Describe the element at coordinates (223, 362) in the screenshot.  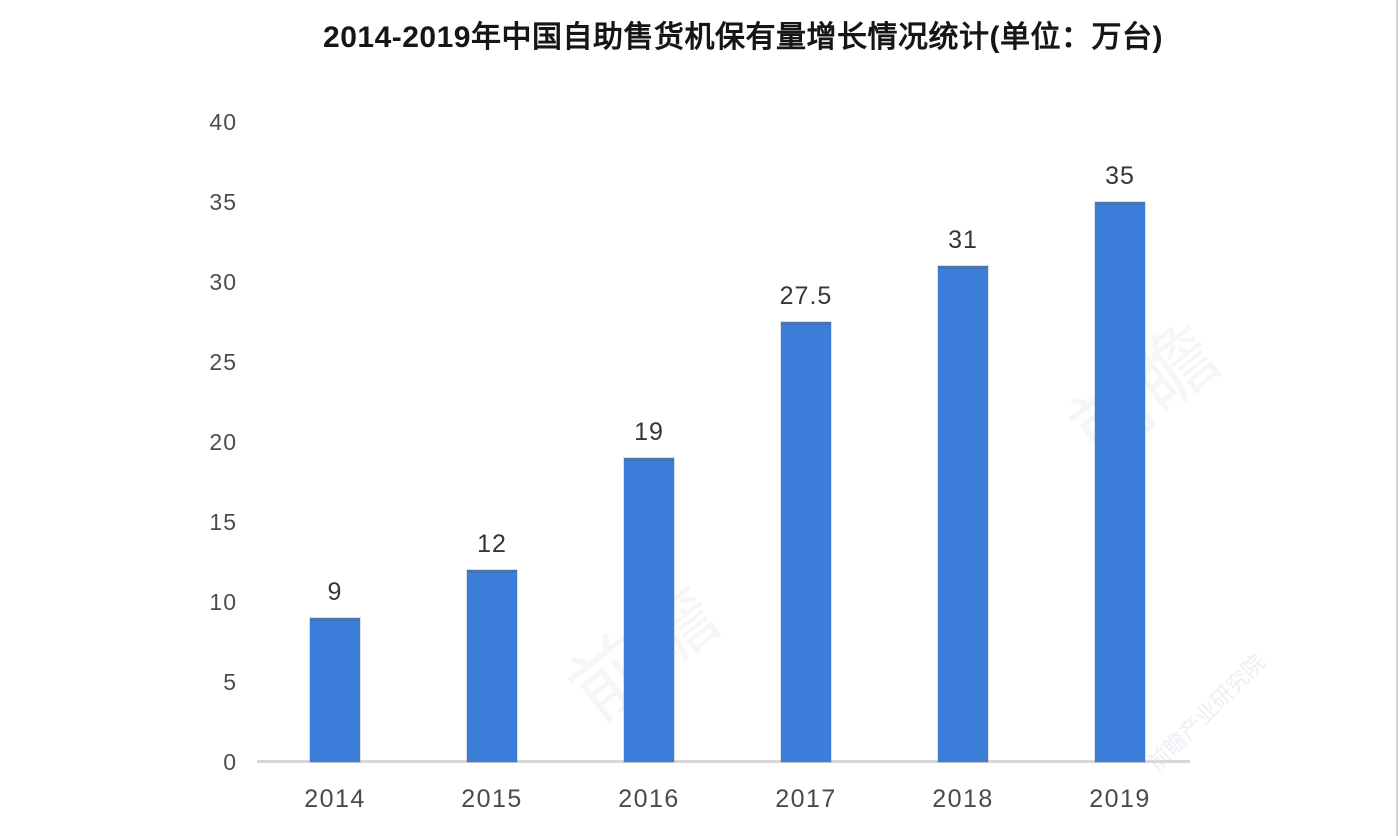
I see `y-tick-label-25: 25` at that location.